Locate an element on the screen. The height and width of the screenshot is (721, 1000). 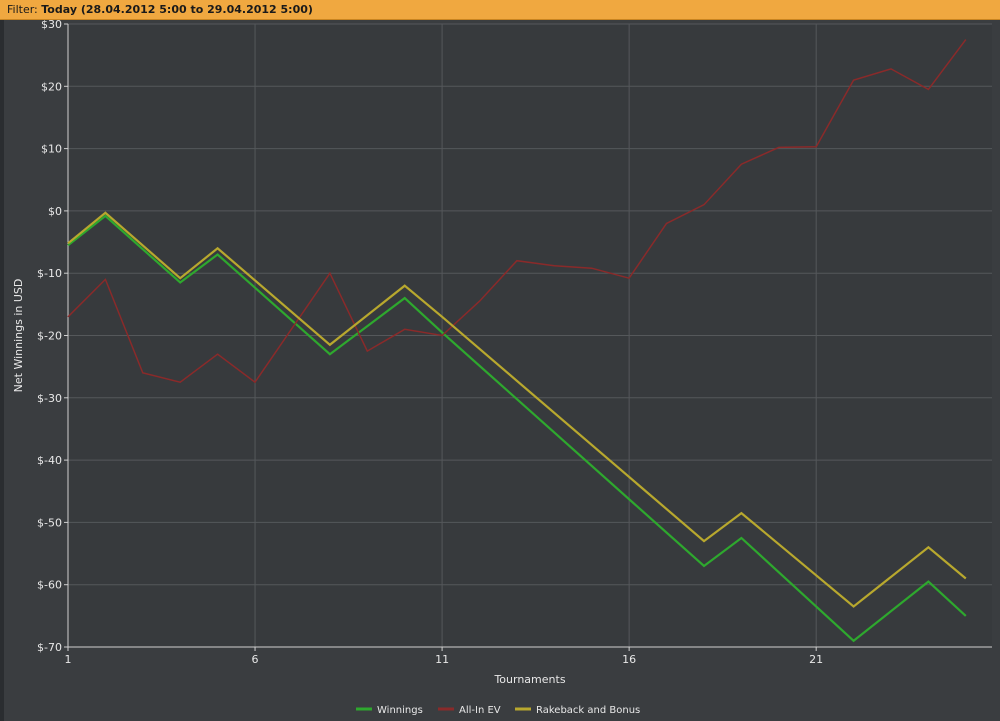
x-tick-label-2: 11 is located at coordinates (442, 659).